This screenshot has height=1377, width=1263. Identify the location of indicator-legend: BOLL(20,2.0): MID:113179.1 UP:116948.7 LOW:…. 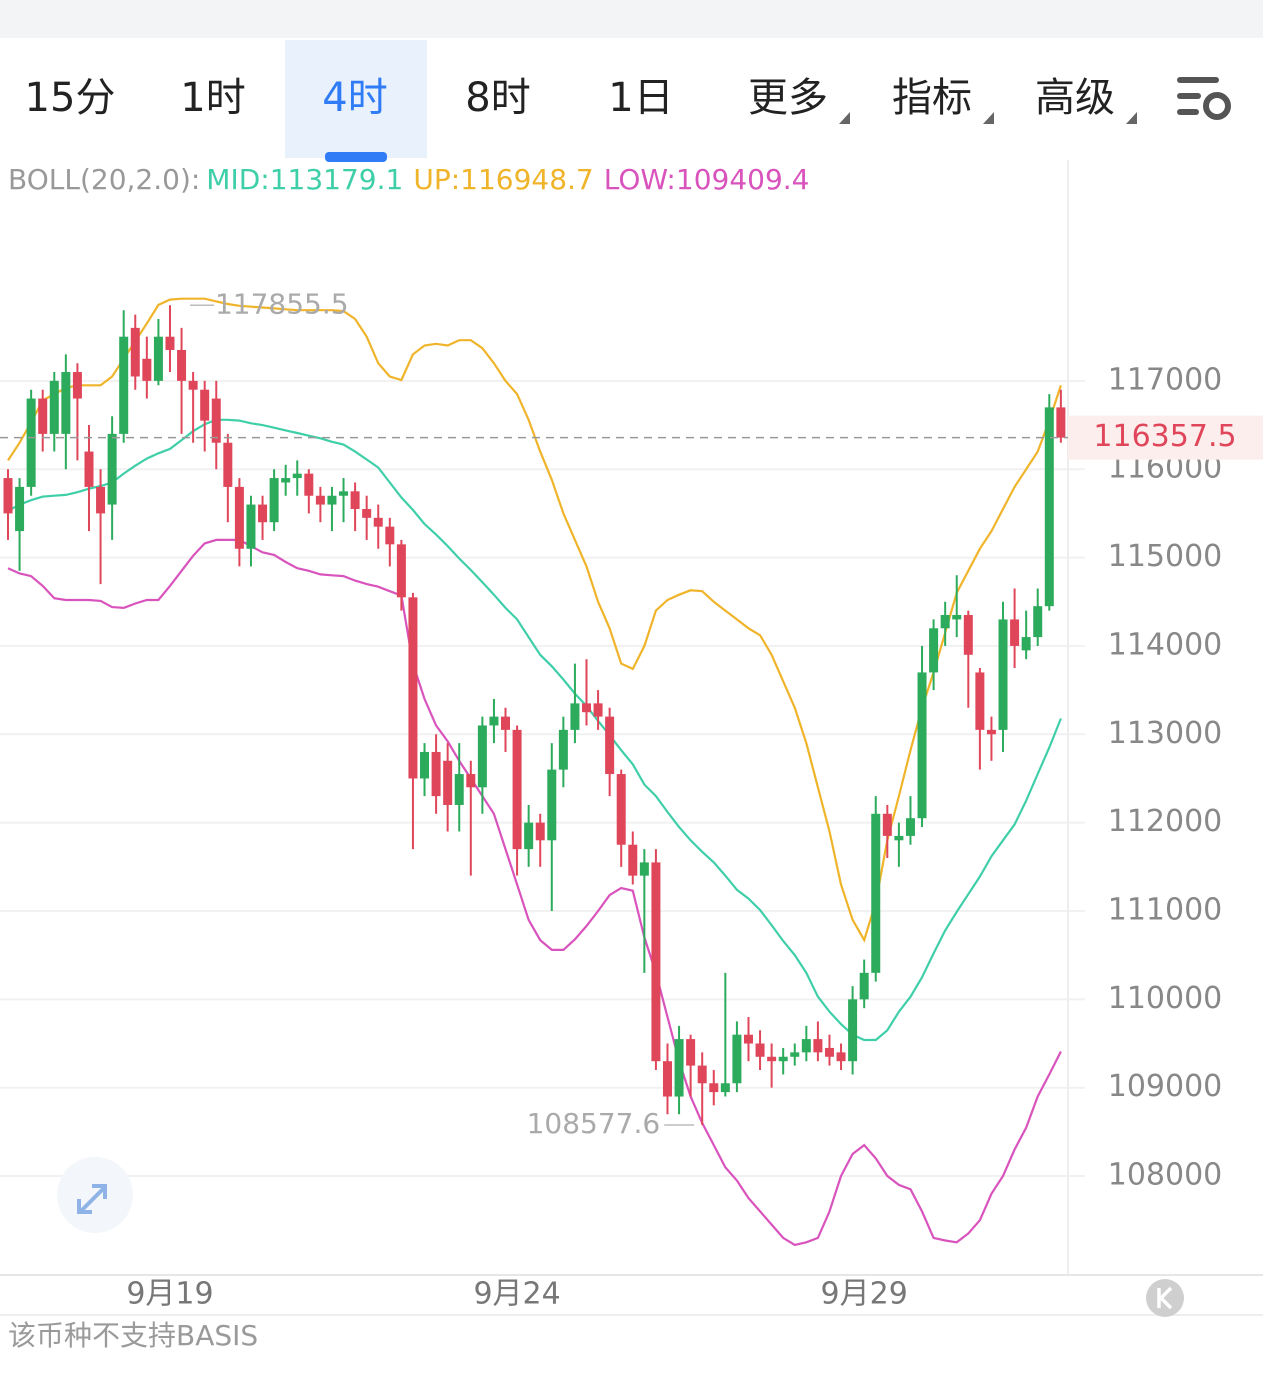
(408, 179).